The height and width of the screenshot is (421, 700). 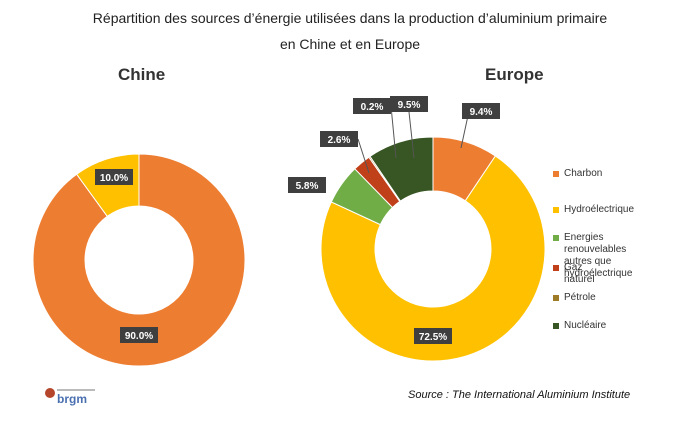 What do you see at coordinates (350, 44) in the screenshot?
I see `figure-title-line-2: en Chine et en Europe` at bounding box center [350, 44].